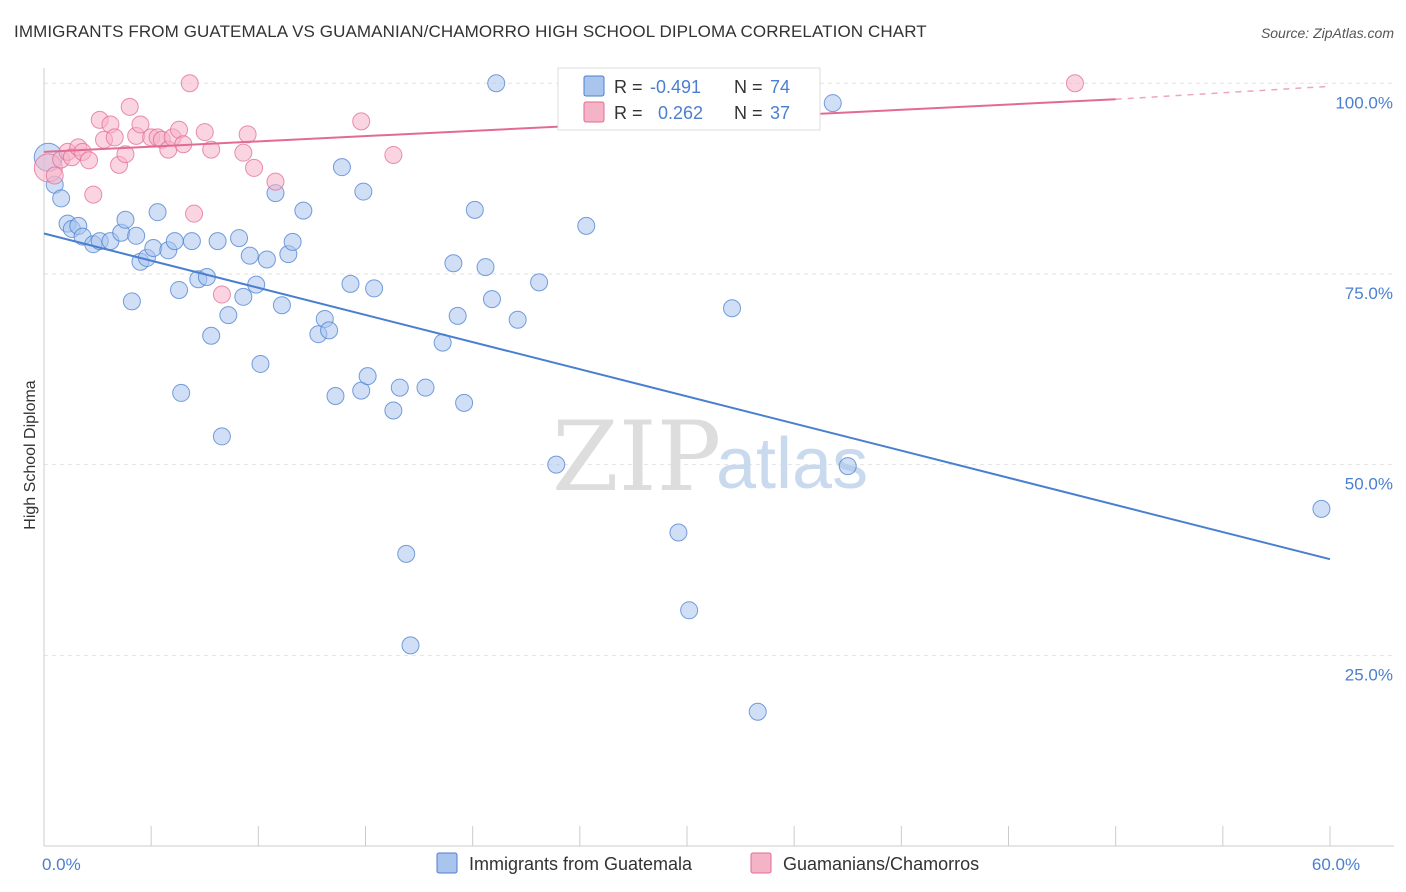 This screenshot has height=892, width=1406. Describe the element at coordinates (447, 863) in the screenshot. I see `series-legend-swatch-guatemala` at that location.